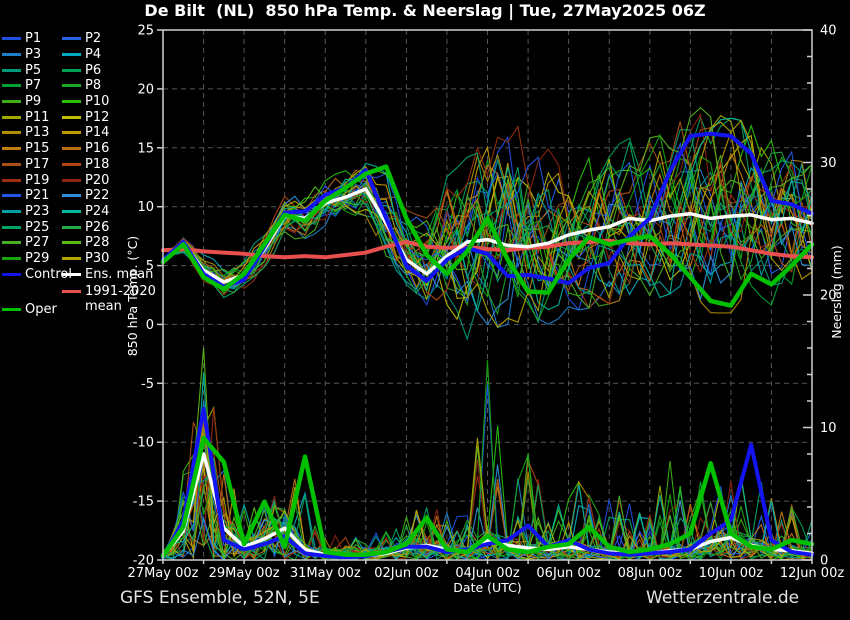 The image size is (850, 620). What do you see at coordinates (32, 117) in the screenshot?
I see `legend-item-p11: P11` at bounding box center [32, 117].